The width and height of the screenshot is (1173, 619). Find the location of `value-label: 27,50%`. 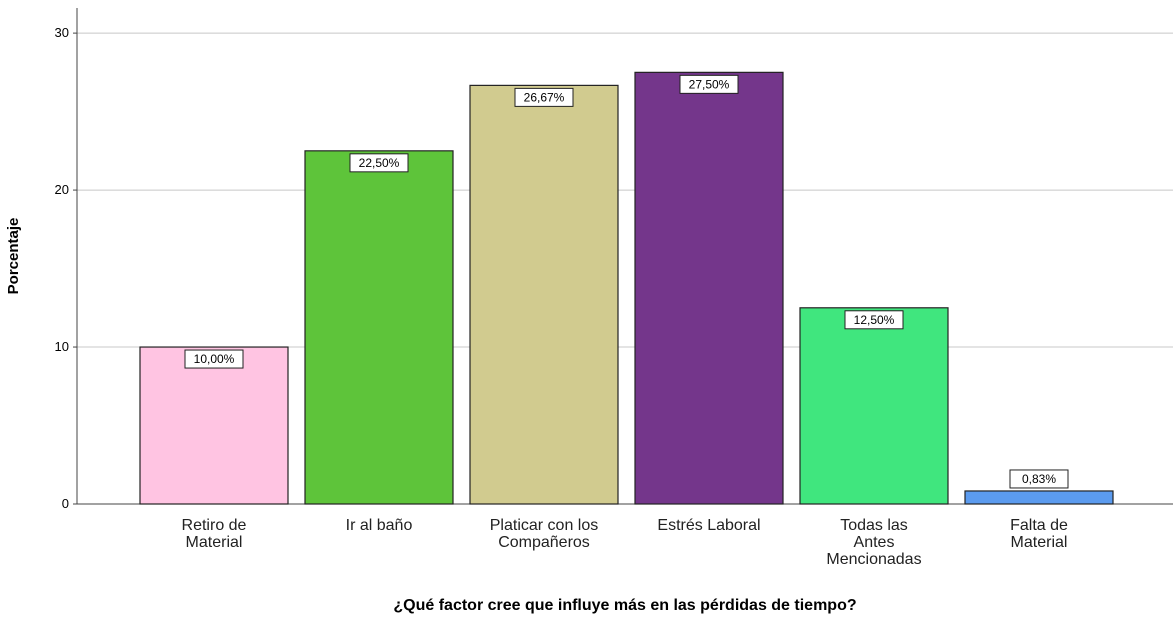

value-label: 27,50% is located at coordinates (709, 84).